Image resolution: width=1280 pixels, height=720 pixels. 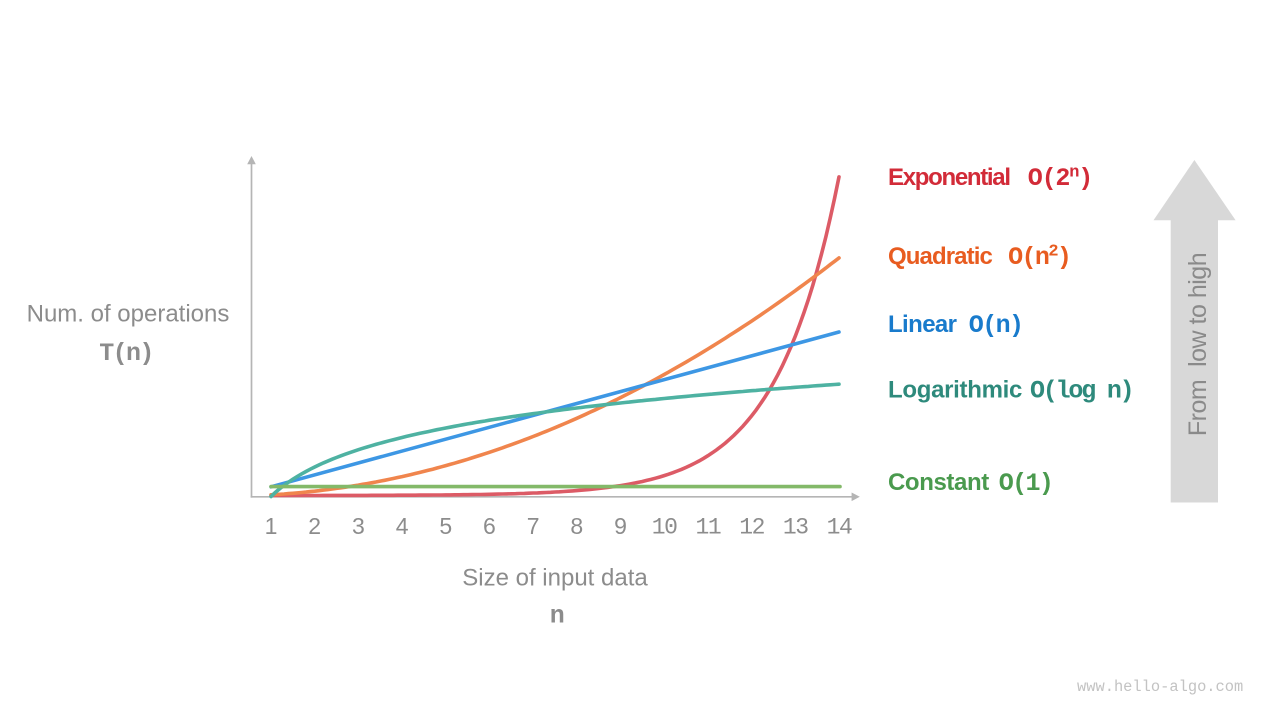 What do you see at coordinates (922, 324) in the screenshot?
I see `svg-text: Linear` at bounding box center [922, 324].